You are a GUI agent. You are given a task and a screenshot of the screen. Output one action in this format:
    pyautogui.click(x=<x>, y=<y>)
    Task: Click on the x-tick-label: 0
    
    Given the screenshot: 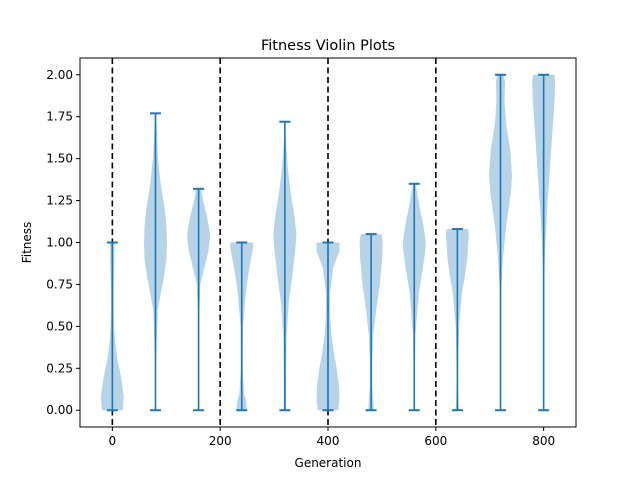 What is the action you would take?
    pyautogui.click(x=113, y=441)
    